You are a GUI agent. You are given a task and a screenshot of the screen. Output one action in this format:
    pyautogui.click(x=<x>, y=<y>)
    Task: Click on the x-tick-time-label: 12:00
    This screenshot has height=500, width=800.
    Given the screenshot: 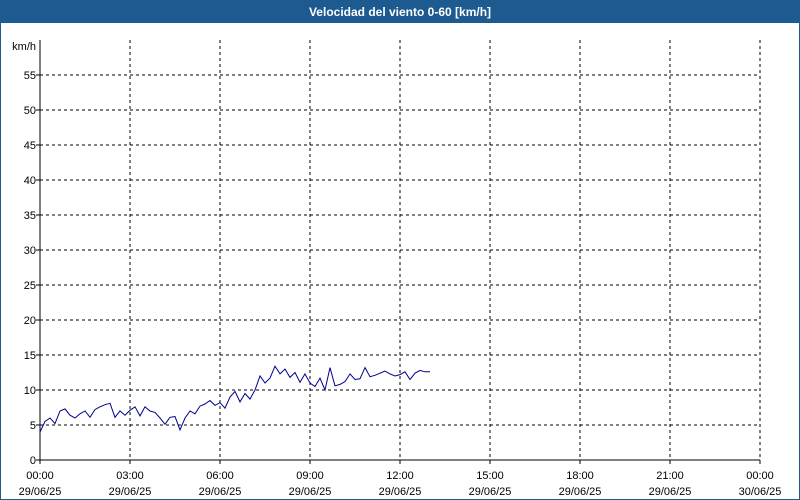 What is the action you would take?
    pyautogui.click(x=400, y=476)
    